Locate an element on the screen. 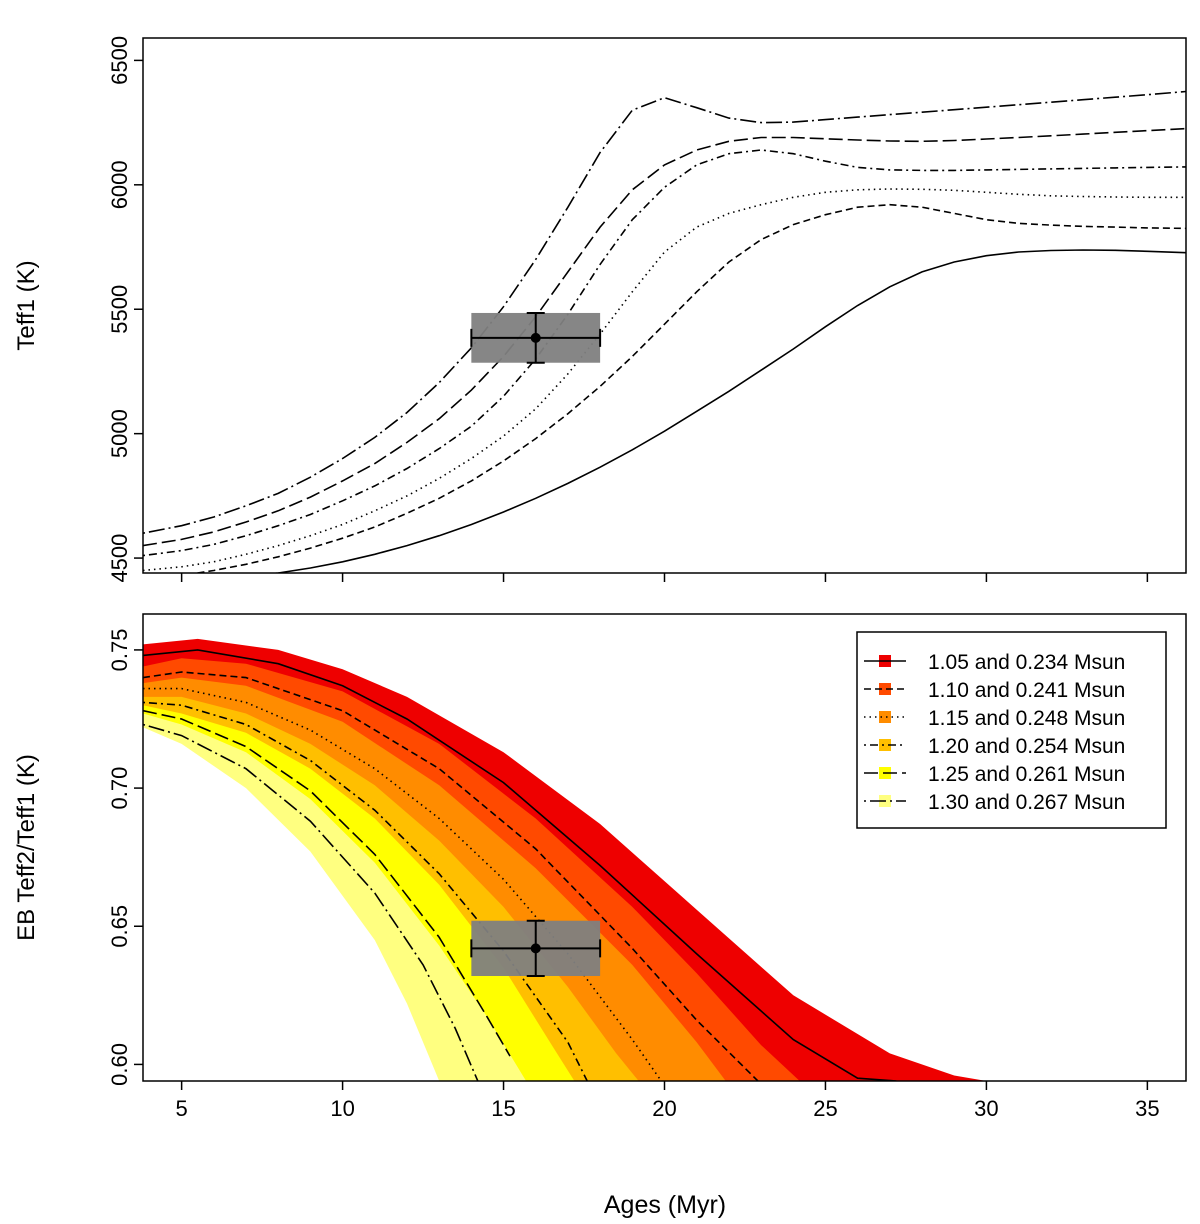 The width and height of the screenshot is (1200, 1224). top-measurement is located at coordinates (536, 337).